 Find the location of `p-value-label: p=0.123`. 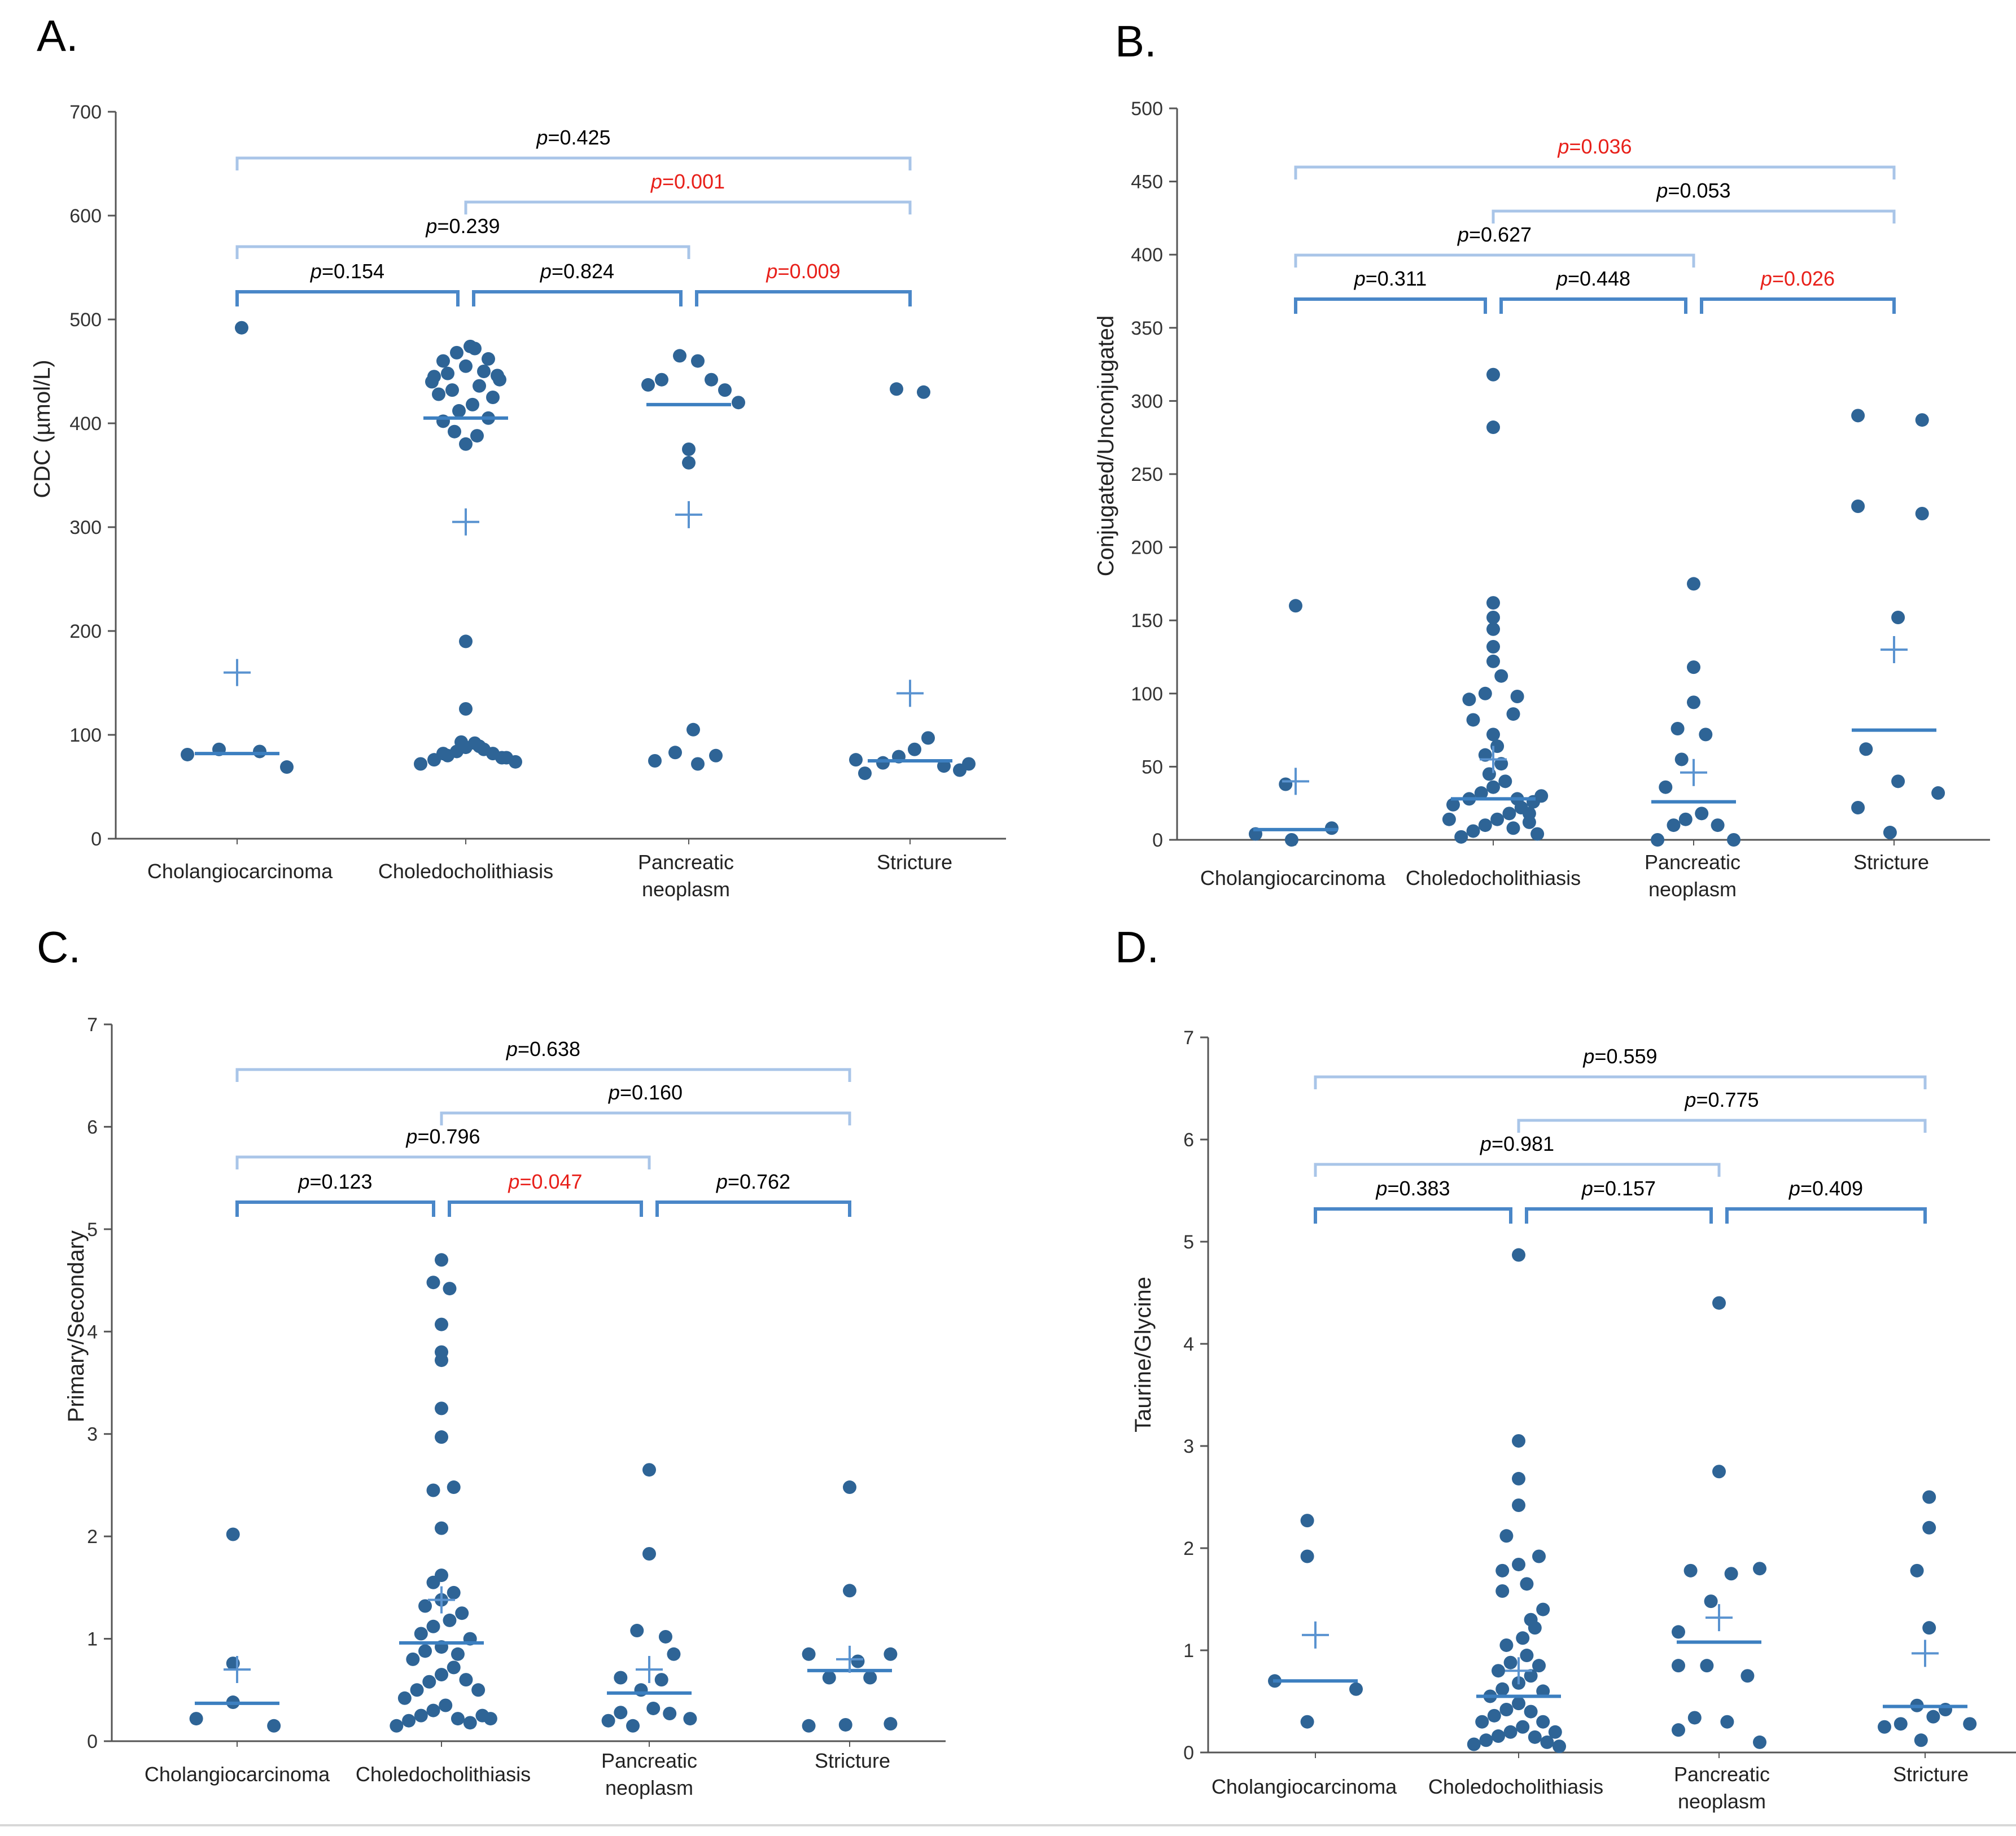

p-value-label: p=0.123 is located at coordinates (335, 1181).